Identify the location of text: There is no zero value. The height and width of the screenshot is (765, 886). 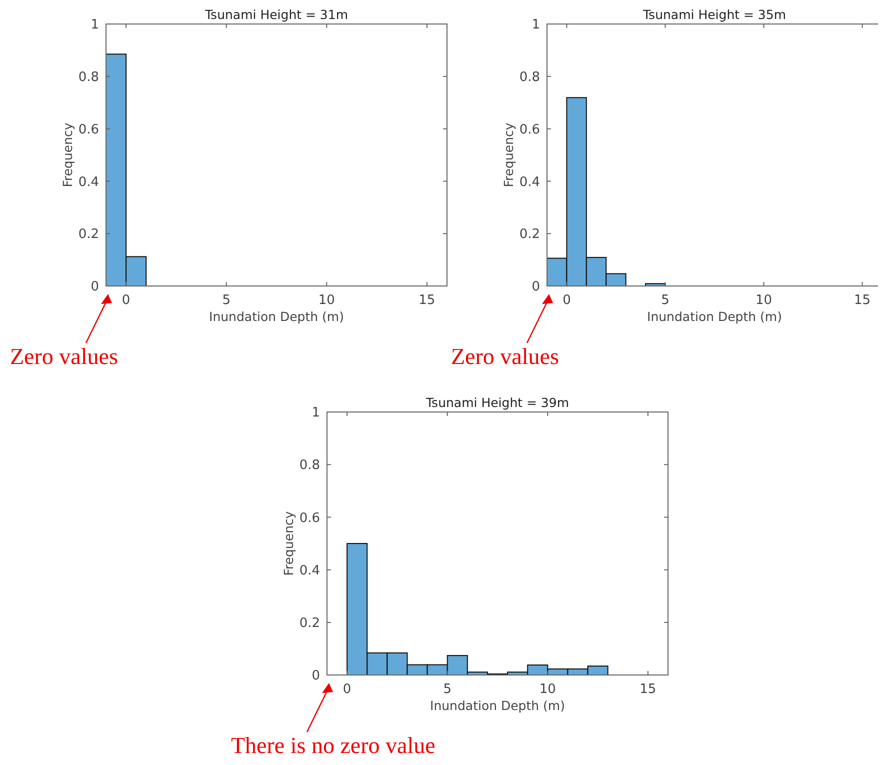
(333, 745).